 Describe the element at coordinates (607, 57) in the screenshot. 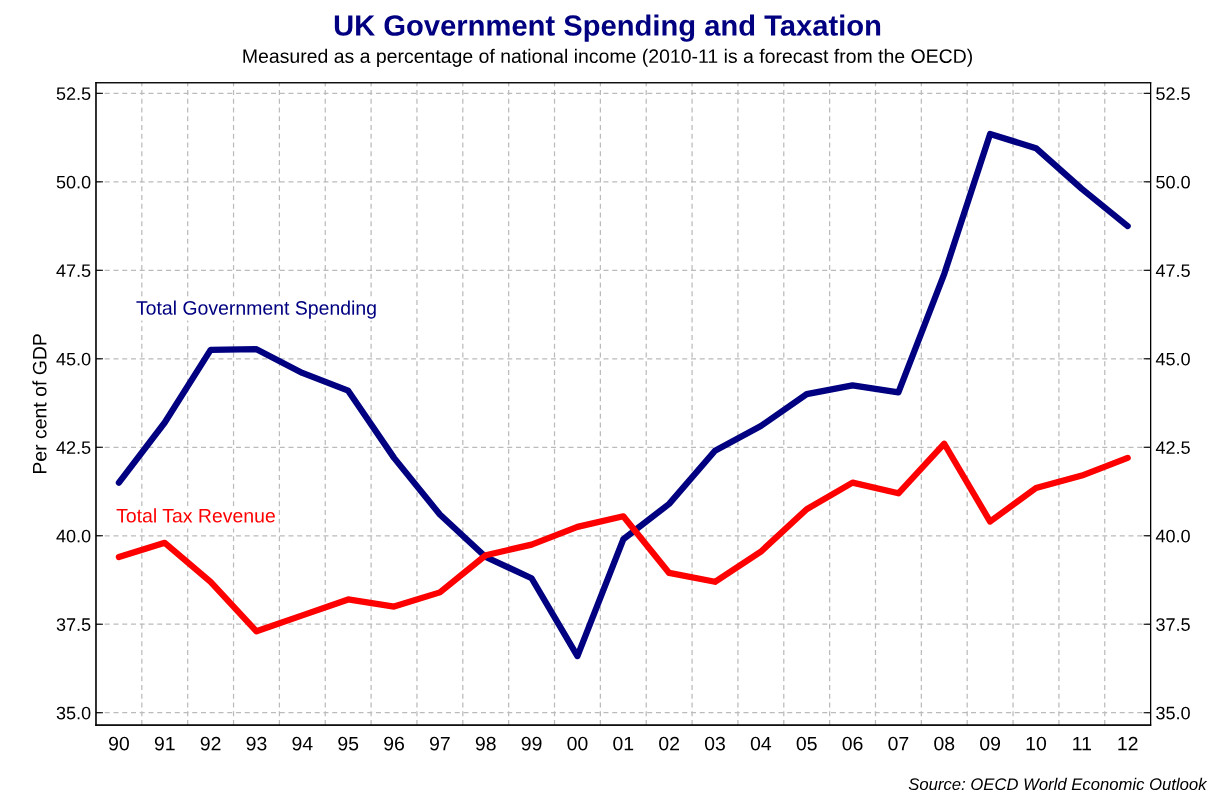

I see `chart-subtitle: Measured as a percentage of national income (2010-11 is a forecast from the OECD)` at that location.